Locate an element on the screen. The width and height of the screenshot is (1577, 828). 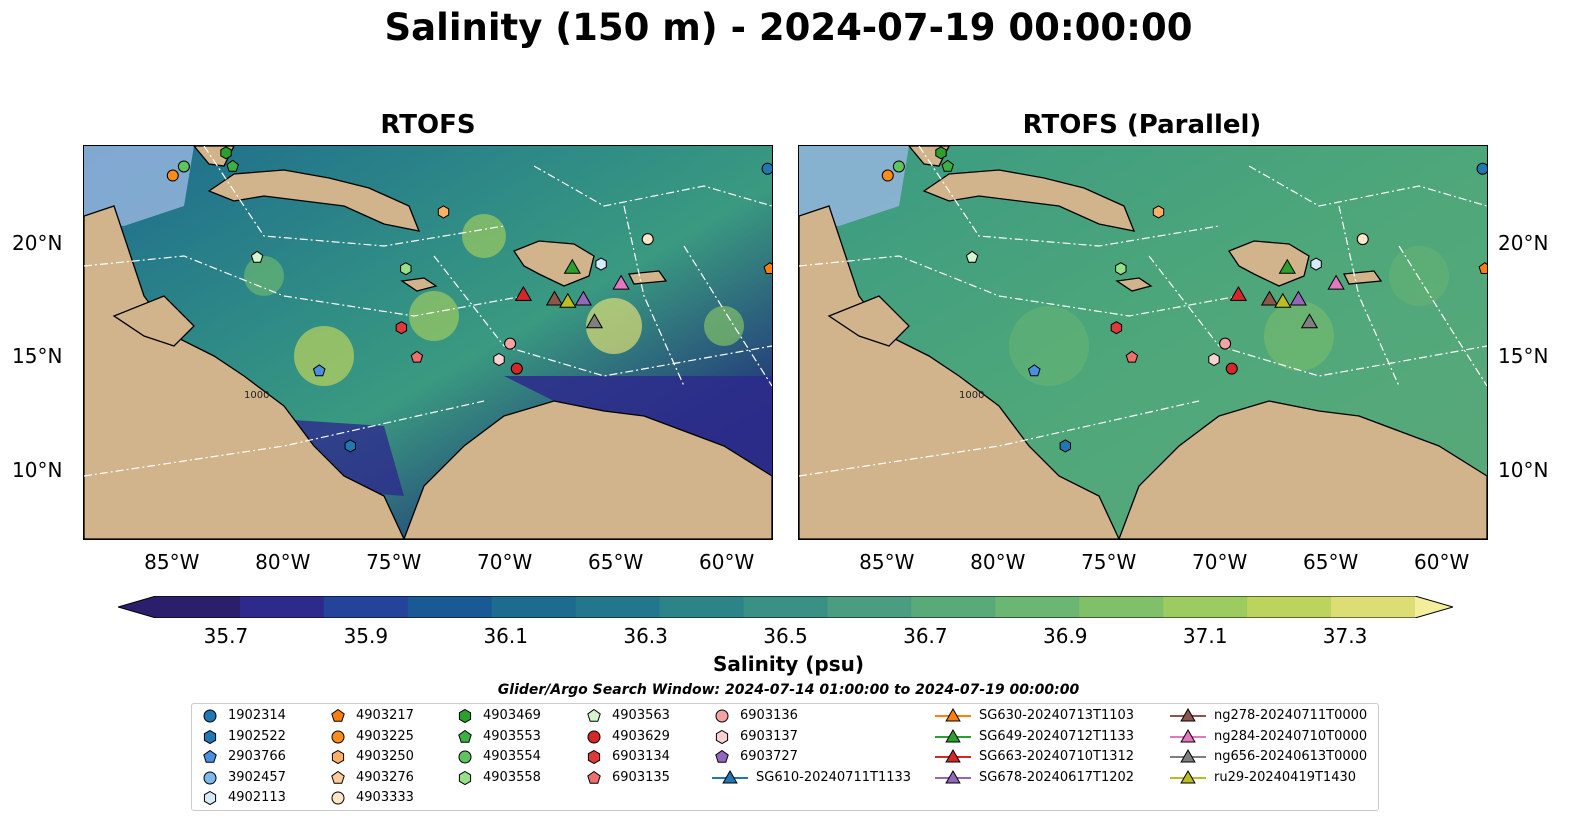
legend-label: 4903629 is located at coordinates (641, 736).